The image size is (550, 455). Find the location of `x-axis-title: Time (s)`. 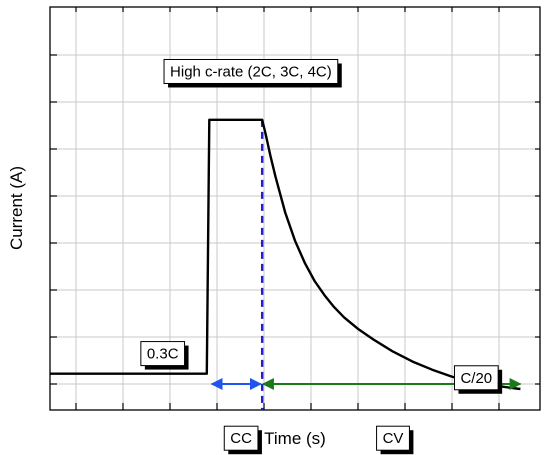

x-axis-title: Time (s) is located at coordinates (295, 438).